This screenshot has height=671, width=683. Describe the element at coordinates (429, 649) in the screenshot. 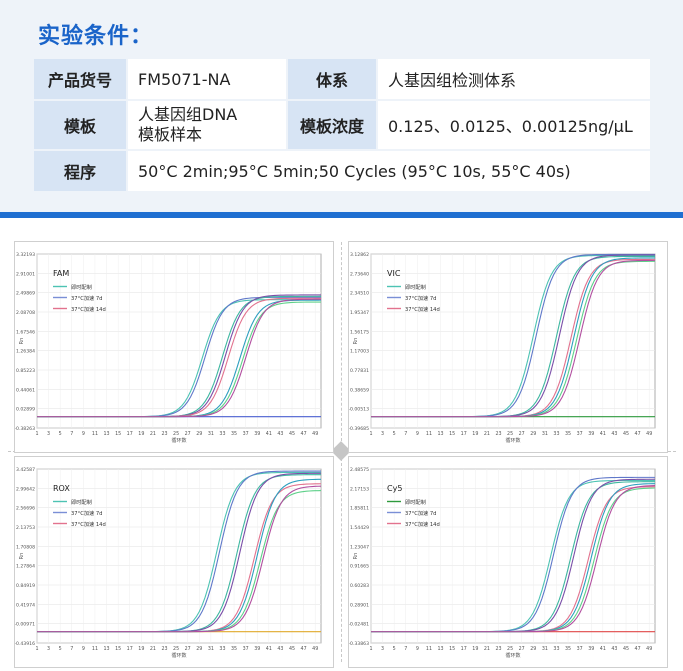

I see `x-tick-label: 11` at that location.